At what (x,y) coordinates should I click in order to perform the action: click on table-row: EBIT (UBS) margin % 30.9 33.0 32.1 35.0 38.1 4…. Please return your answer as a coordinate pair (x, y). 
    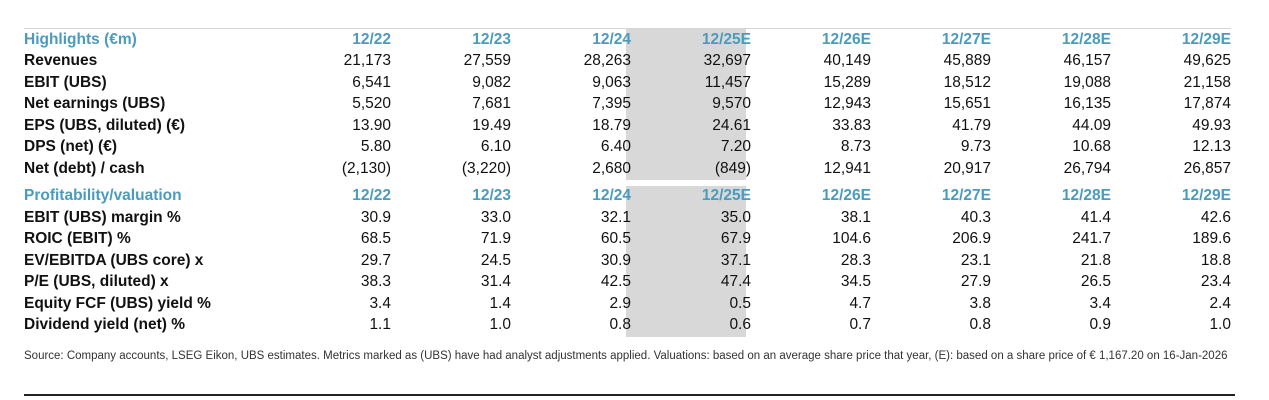
    Looking at the image, I should click on (627, 218).